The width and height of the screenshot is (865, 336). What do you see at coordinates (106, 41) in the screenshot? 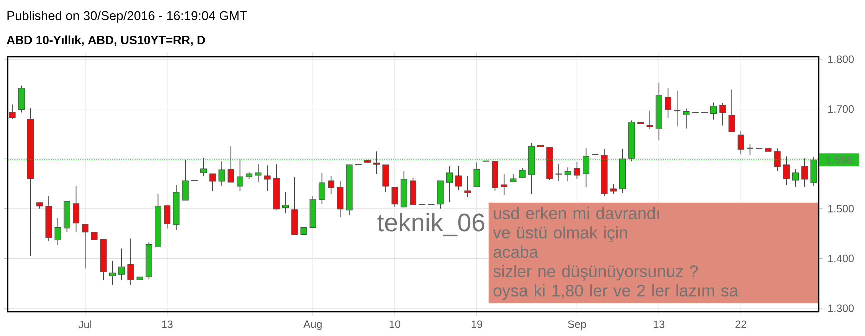
I see `chart-title: ABD 10-Yıllık, ABD, US10YT=RR, D` at bounding box center [106, 41].